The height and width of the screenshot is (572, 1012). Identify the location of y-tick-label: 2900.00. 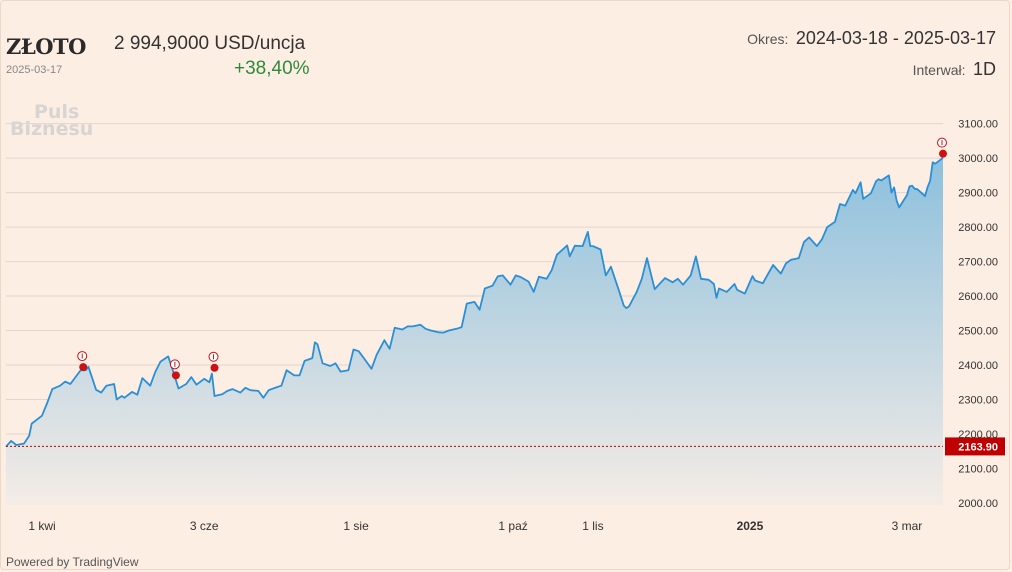
(978, 194).